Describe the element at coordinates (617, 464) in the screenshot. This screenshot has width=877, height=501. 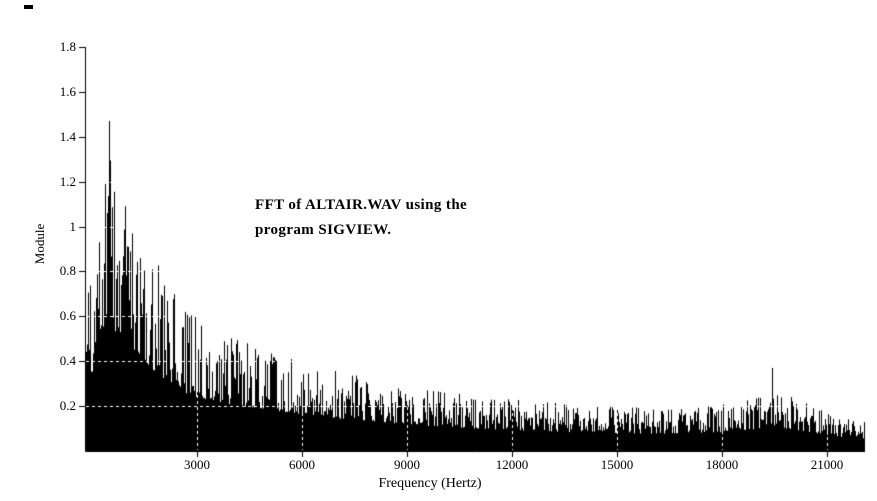
I see `x-tick-label: 15000` at that location.